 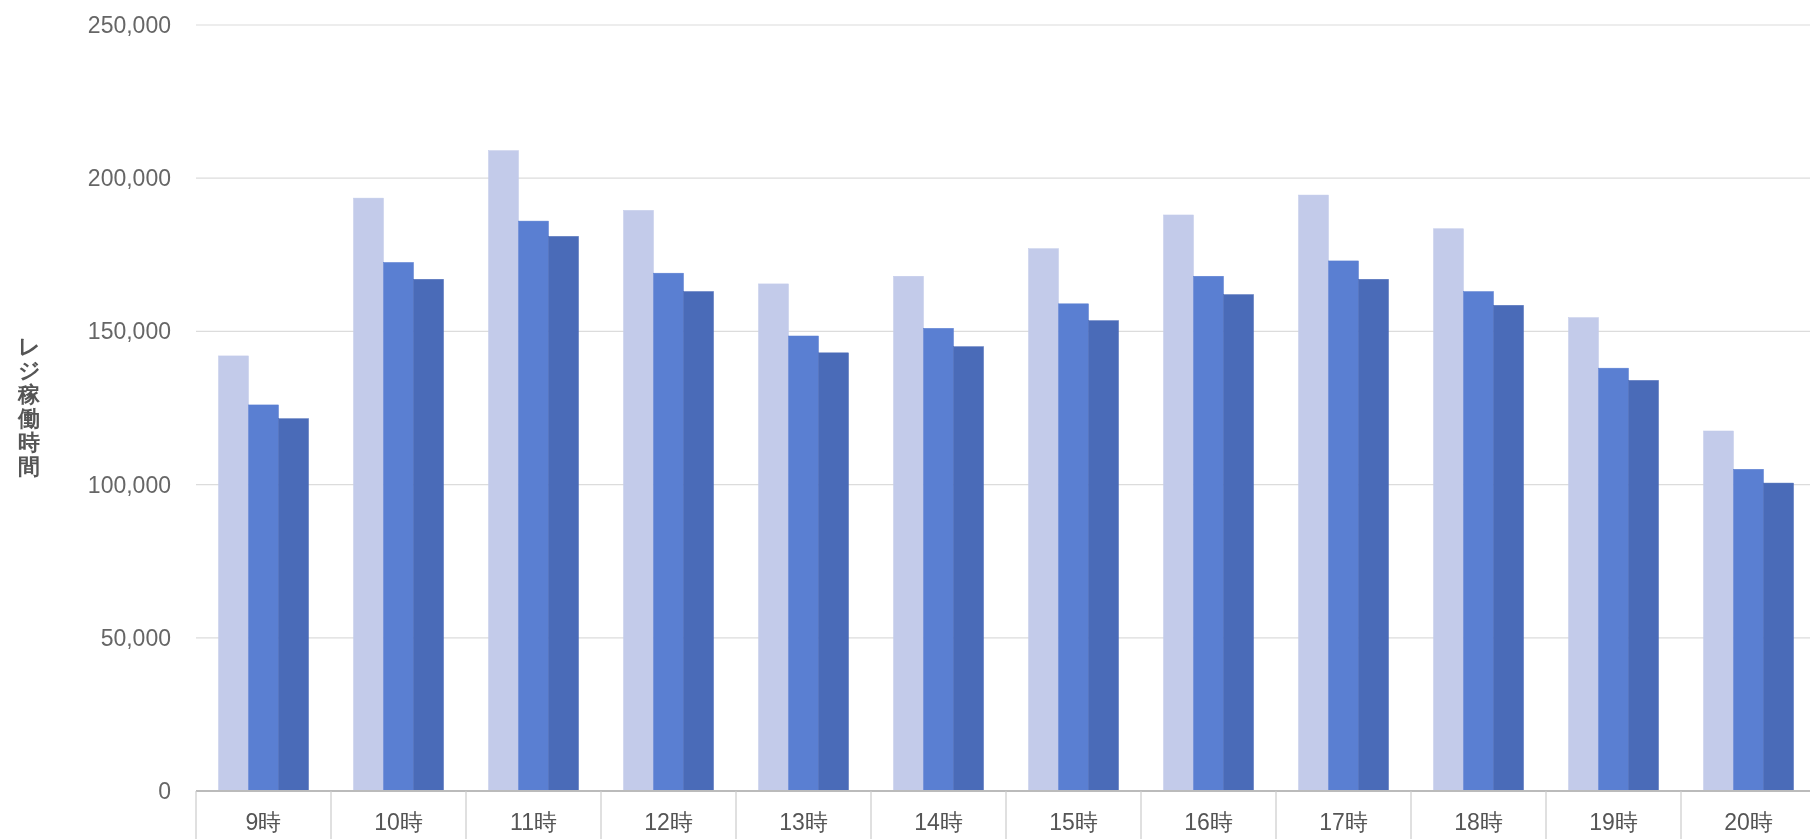 I want to click on x-tick-label: 13時, so click(x=803, y=822).